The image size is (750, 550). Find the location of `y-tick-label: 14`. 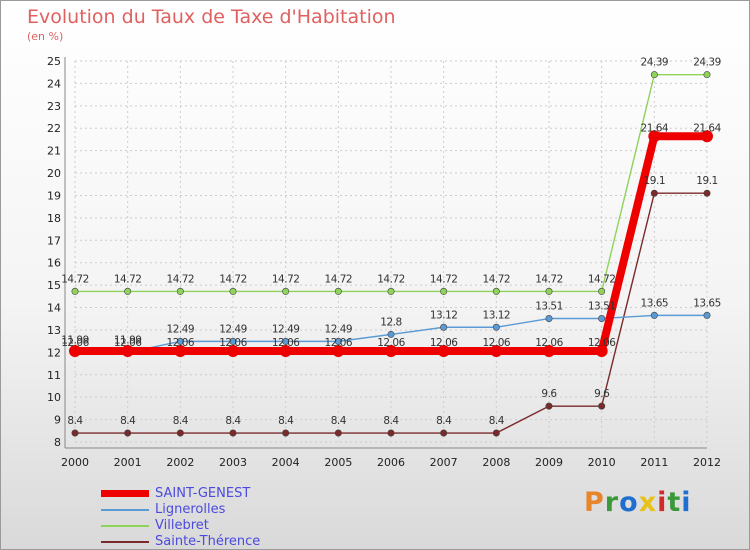

y-tick-label: 14 is located at coordinates (54, 308).